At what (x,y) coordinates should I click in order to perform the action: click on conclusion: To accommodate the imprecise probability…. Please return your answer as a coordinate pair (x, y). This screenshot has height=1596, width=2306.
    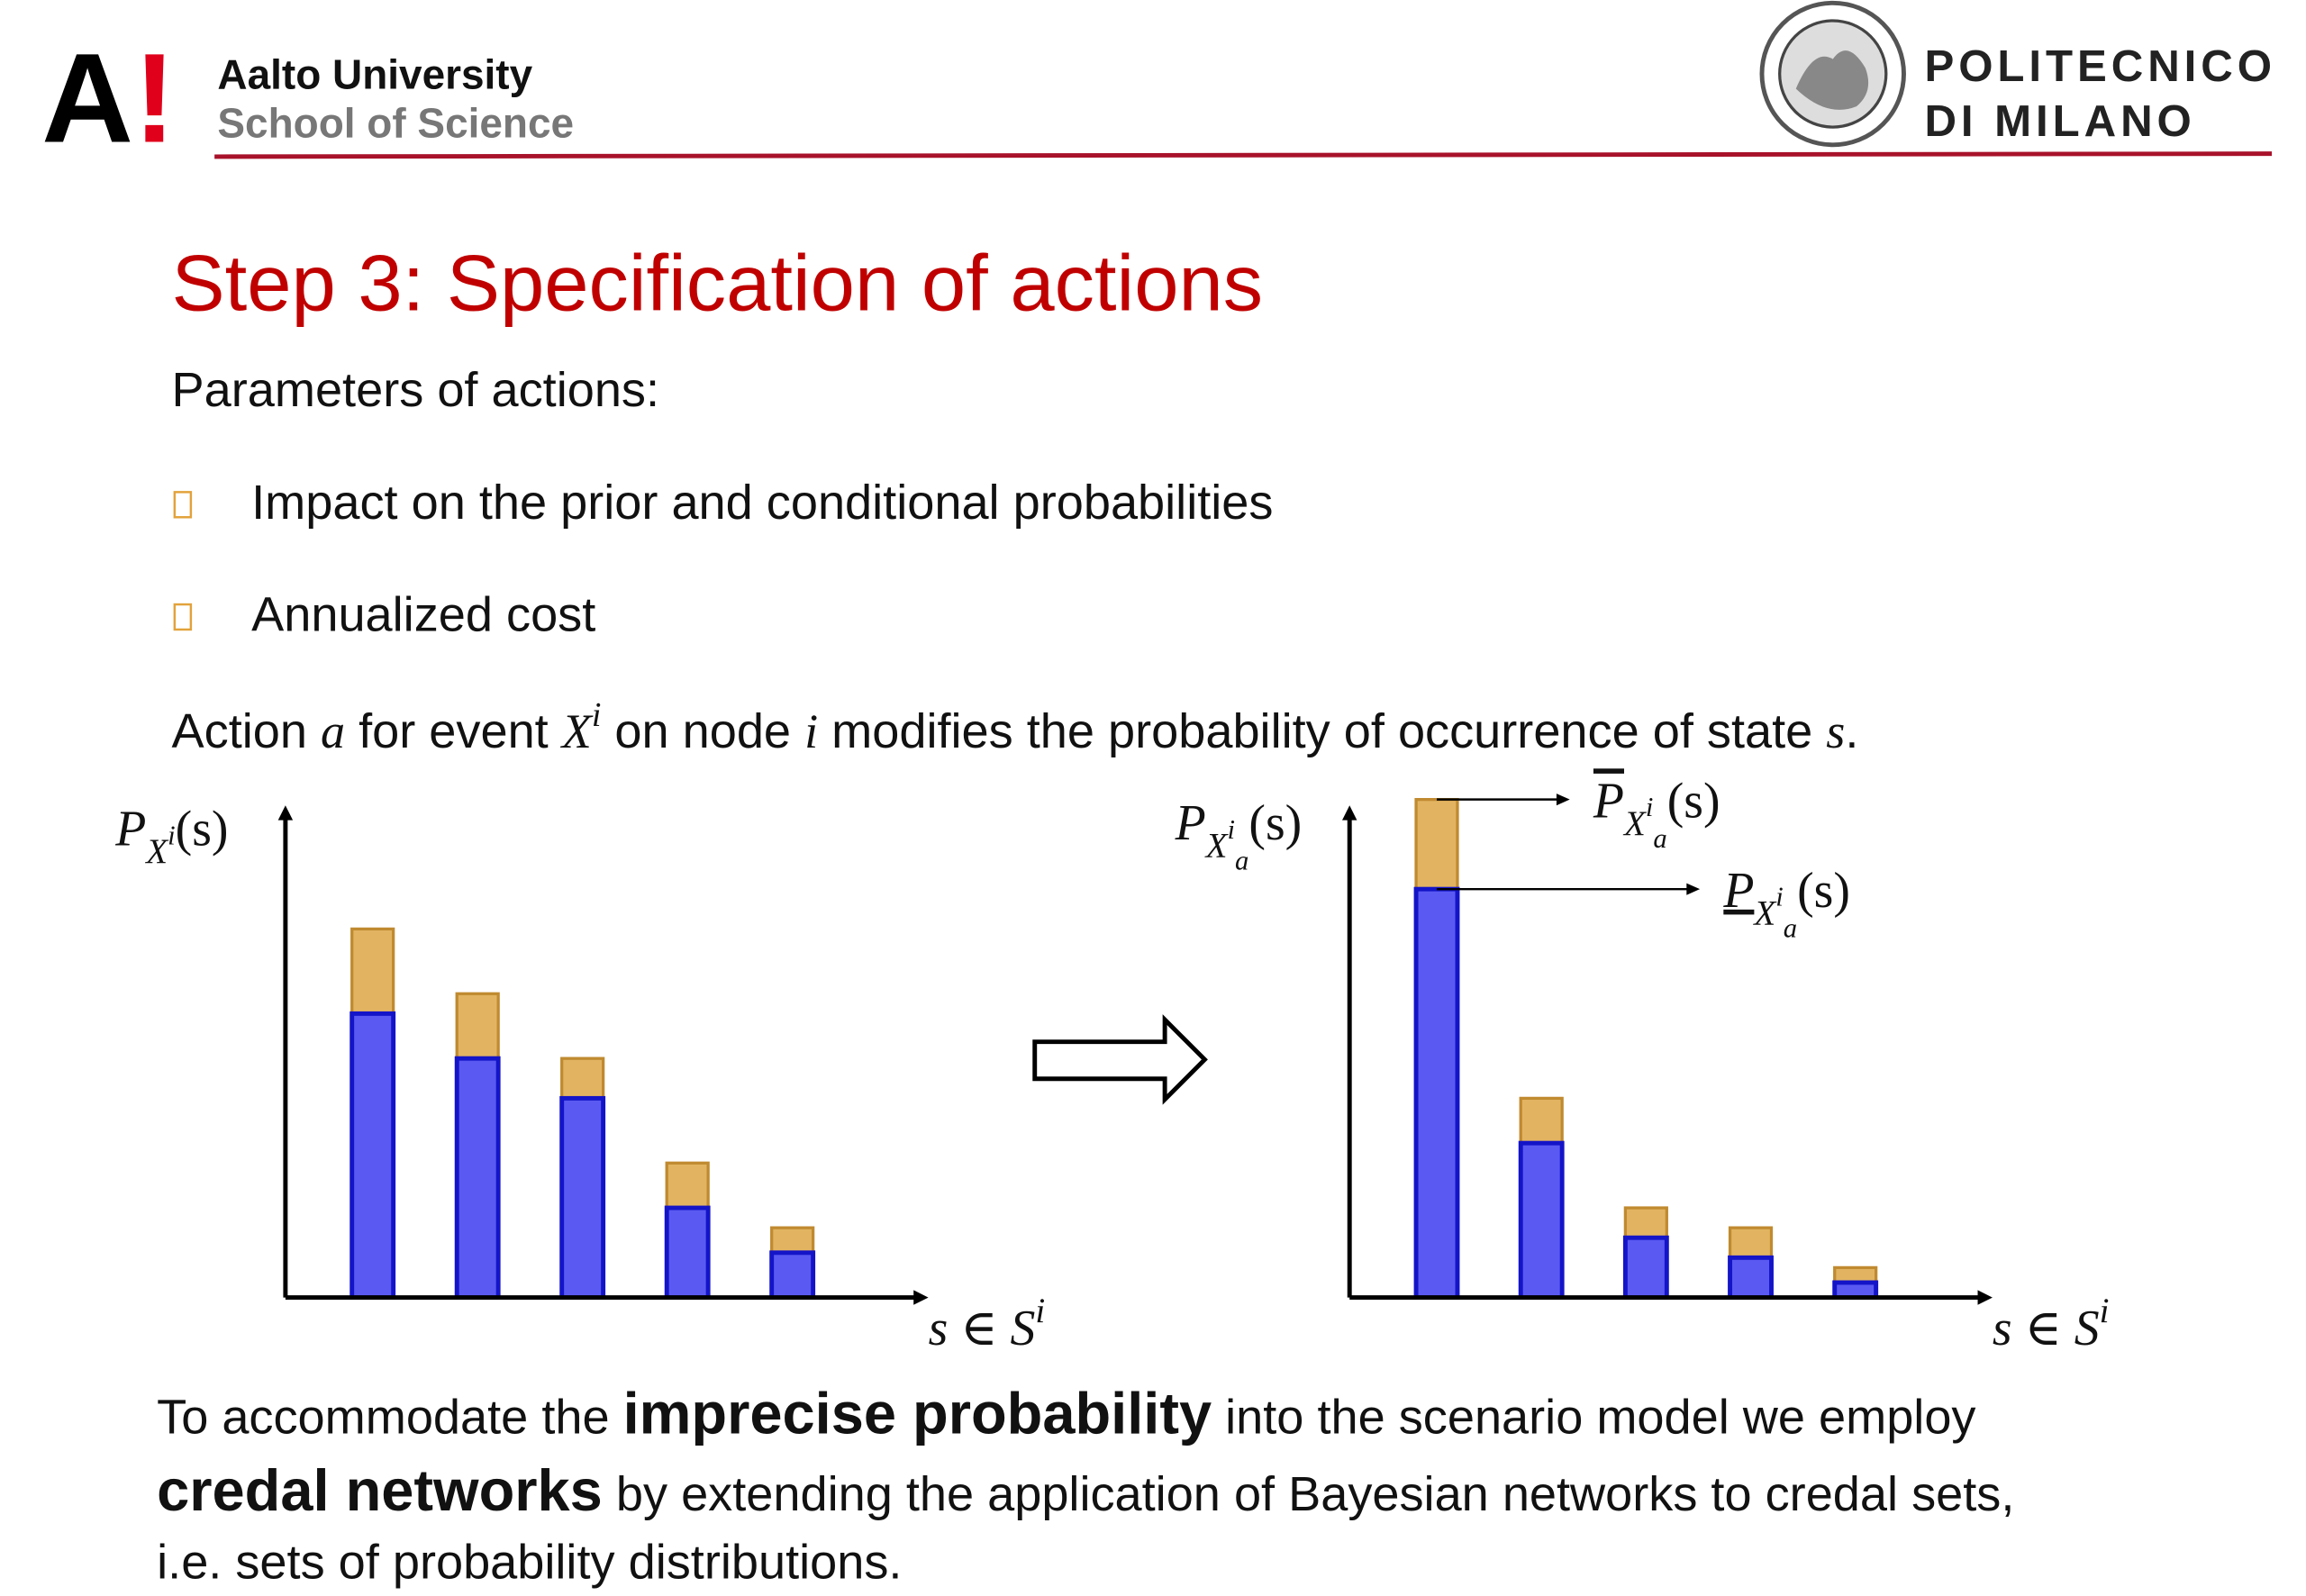
    Looking at the image, I should click on (1085, 1485).